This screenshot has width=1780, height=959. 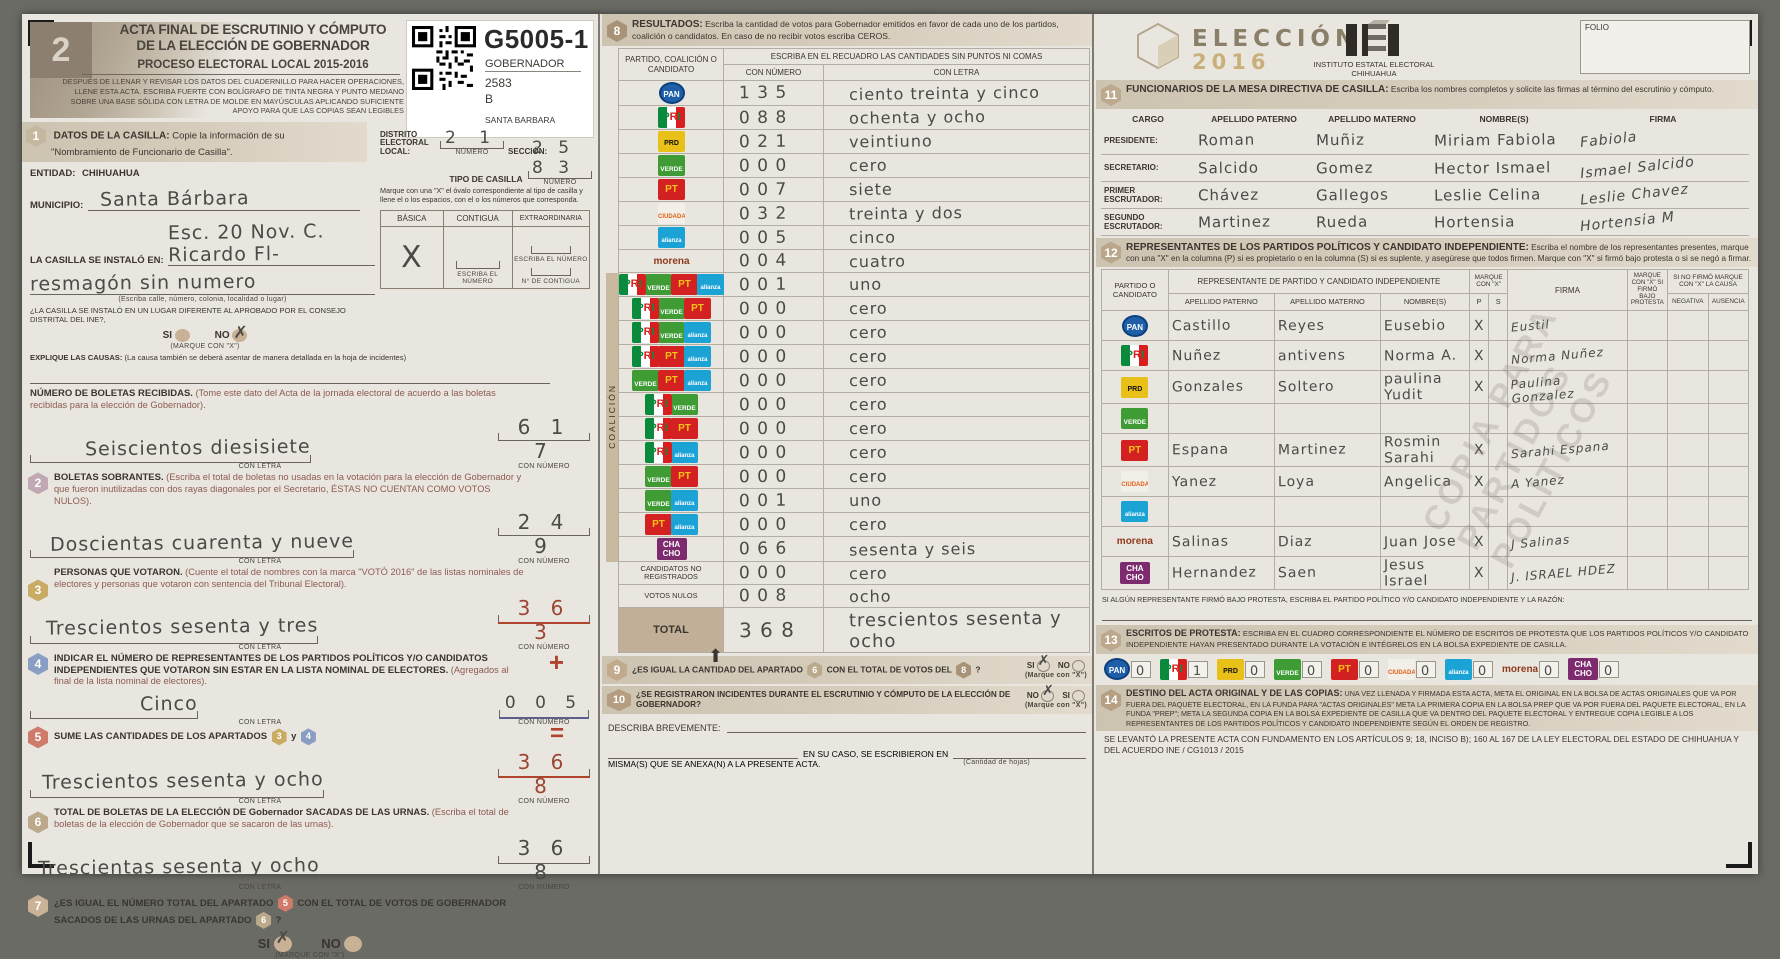 What do you see at coordinates (1221, 387) in the screenshot?
I see `representante-paterno: Gonzales` at bounding box center [1221, 387].